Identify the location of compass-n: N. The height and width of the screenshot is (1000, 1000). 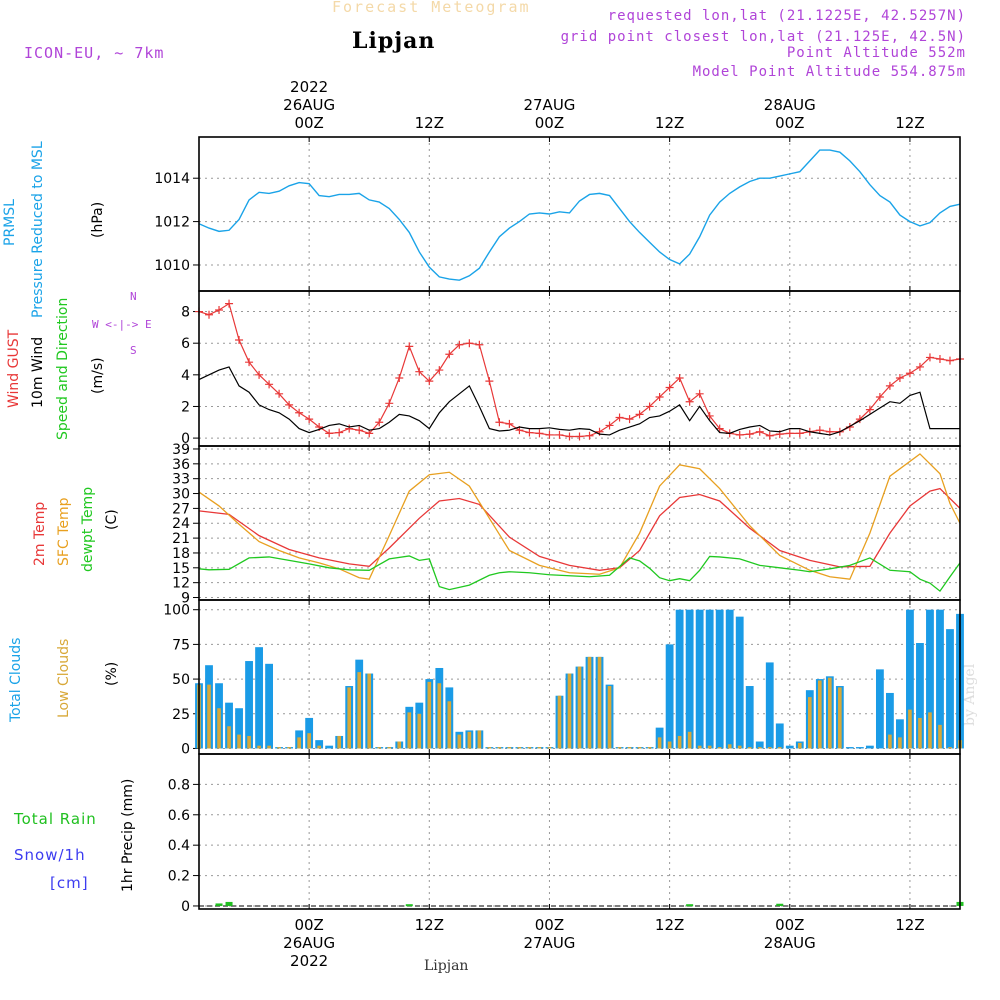
(134, 296).